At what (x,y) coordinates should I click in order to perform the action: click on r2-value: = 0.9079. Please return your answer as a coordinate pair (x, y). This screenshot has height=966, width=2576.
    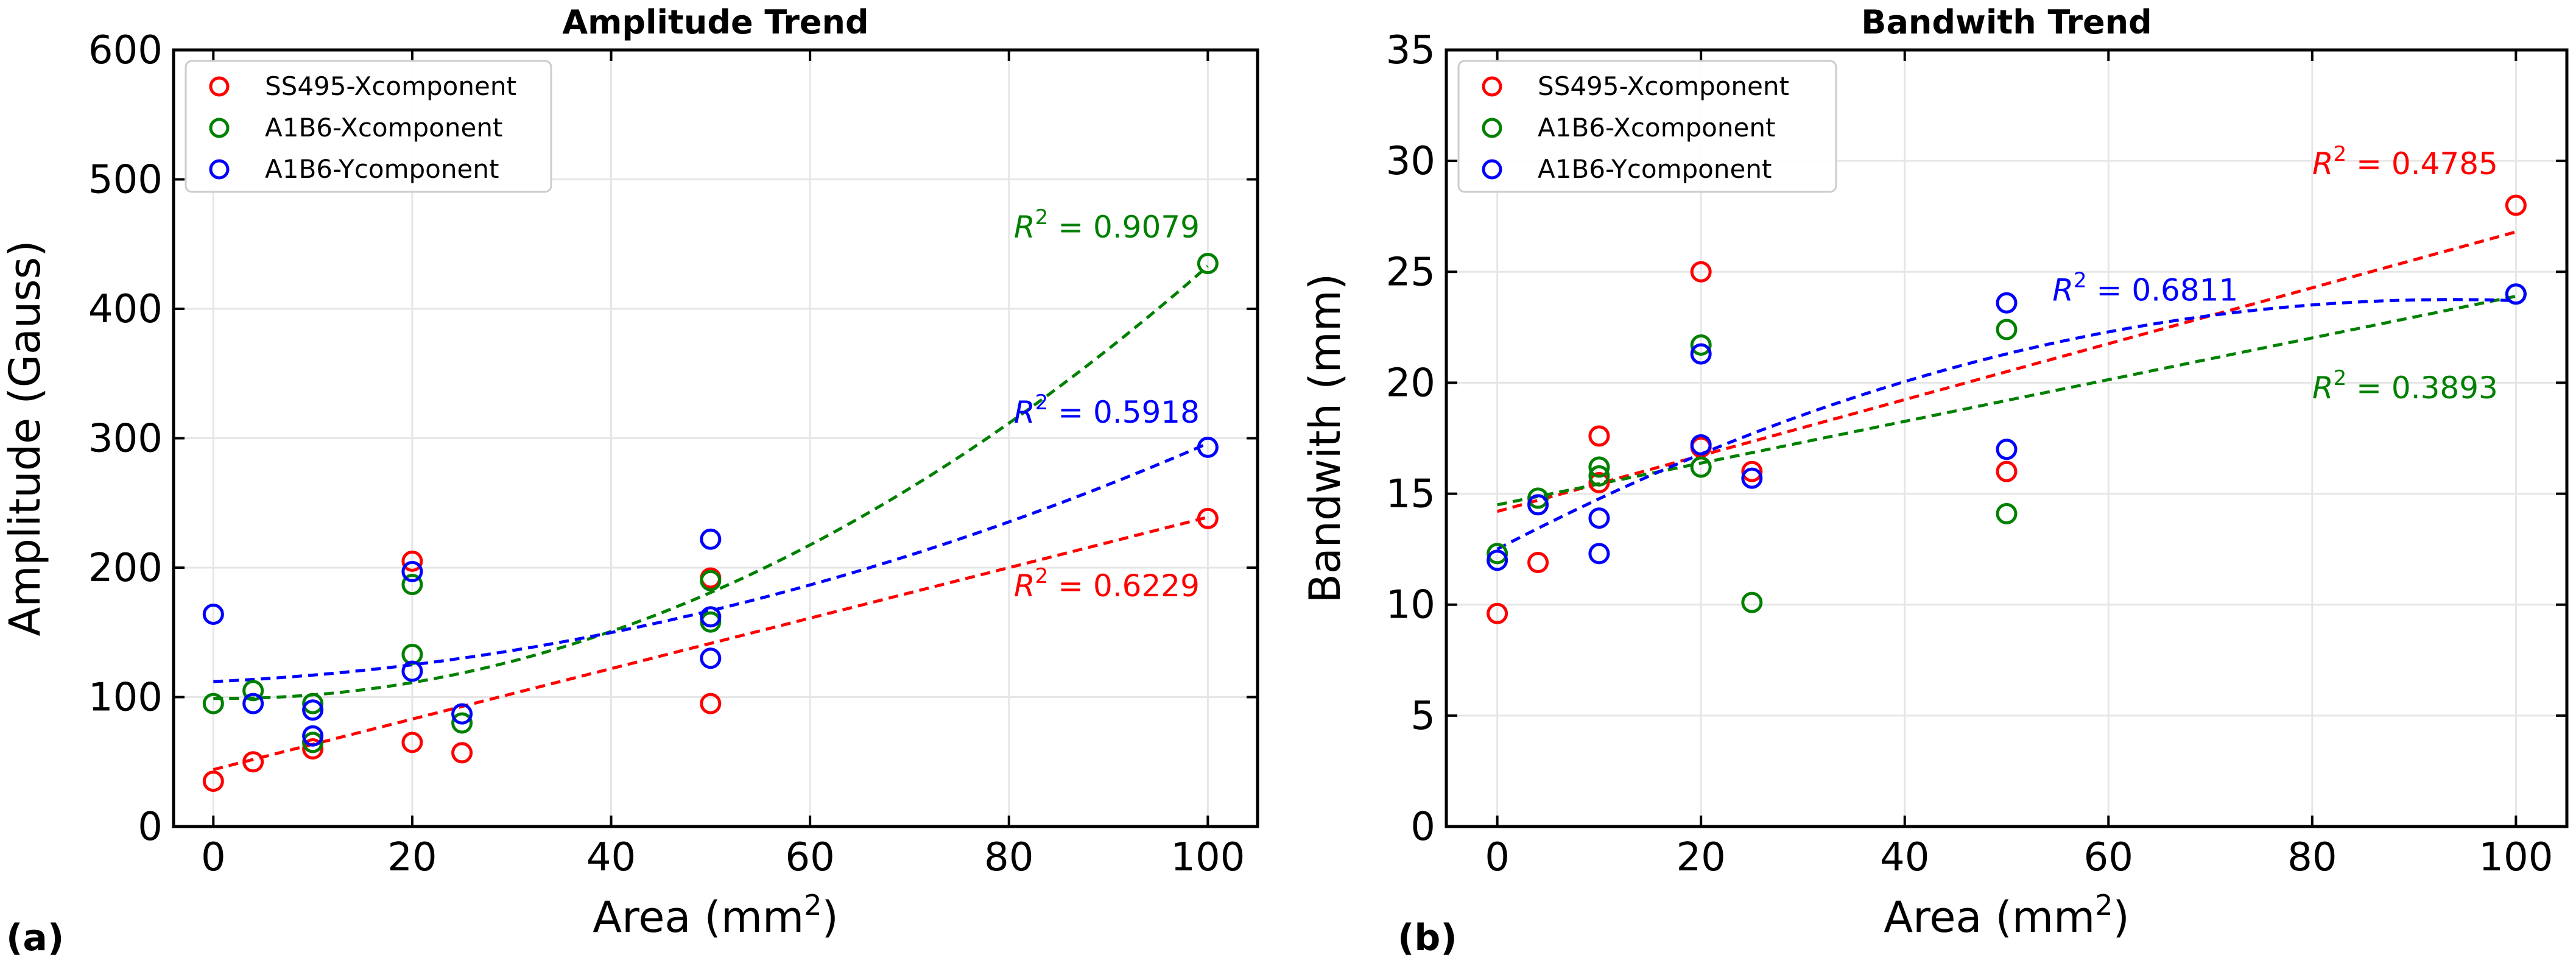
    Looking at the image, I should click on (1124, 227).